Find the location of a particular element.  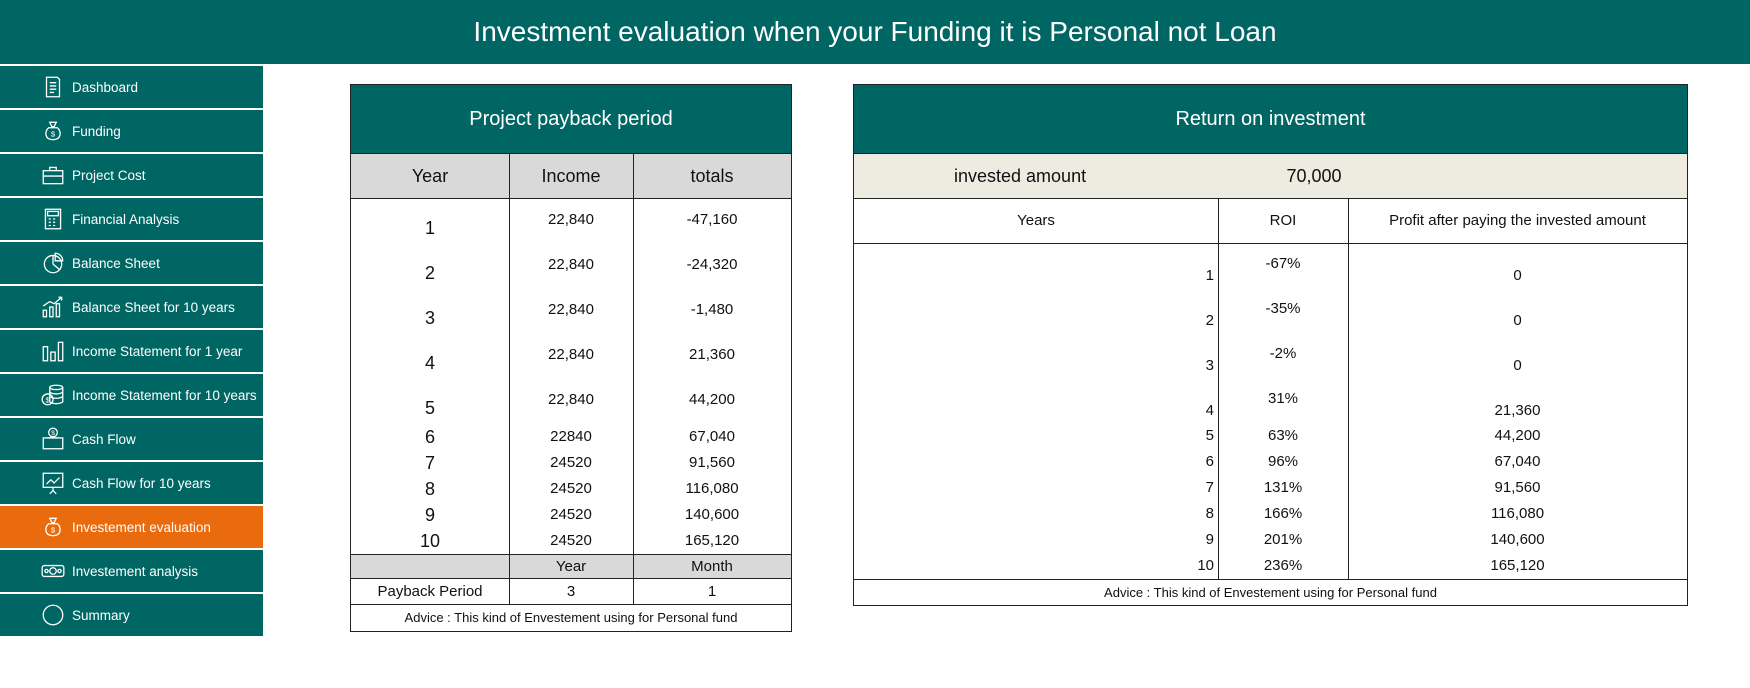

invested-row: invested amount 70,000 is located at coordinates (1270, 176).